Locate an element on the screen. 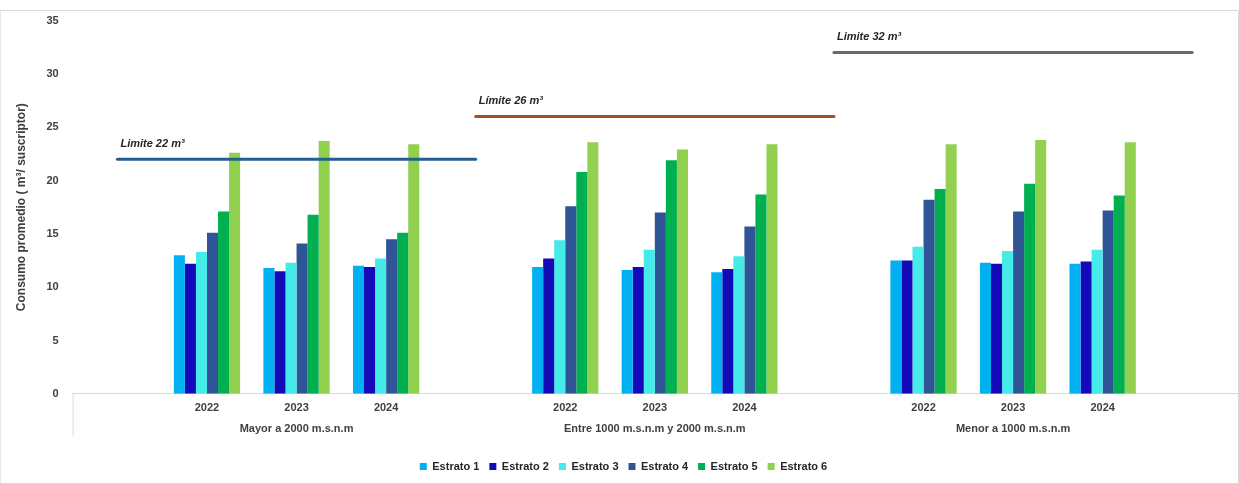 Image resolution: width=1239 pixels, height=484 pixels. text: Entre 1000 m.s.n.m y 2000 m.s.n.m is located at coordinates (655, 427).